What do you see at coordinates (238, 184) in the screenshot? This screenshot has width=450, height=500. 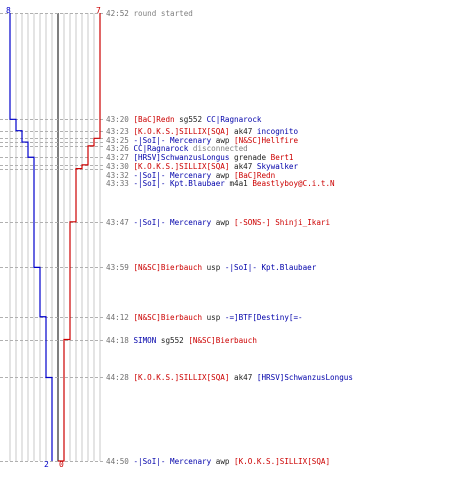 I see `event-weapon: m4a1` at bounding box center [238, 184].